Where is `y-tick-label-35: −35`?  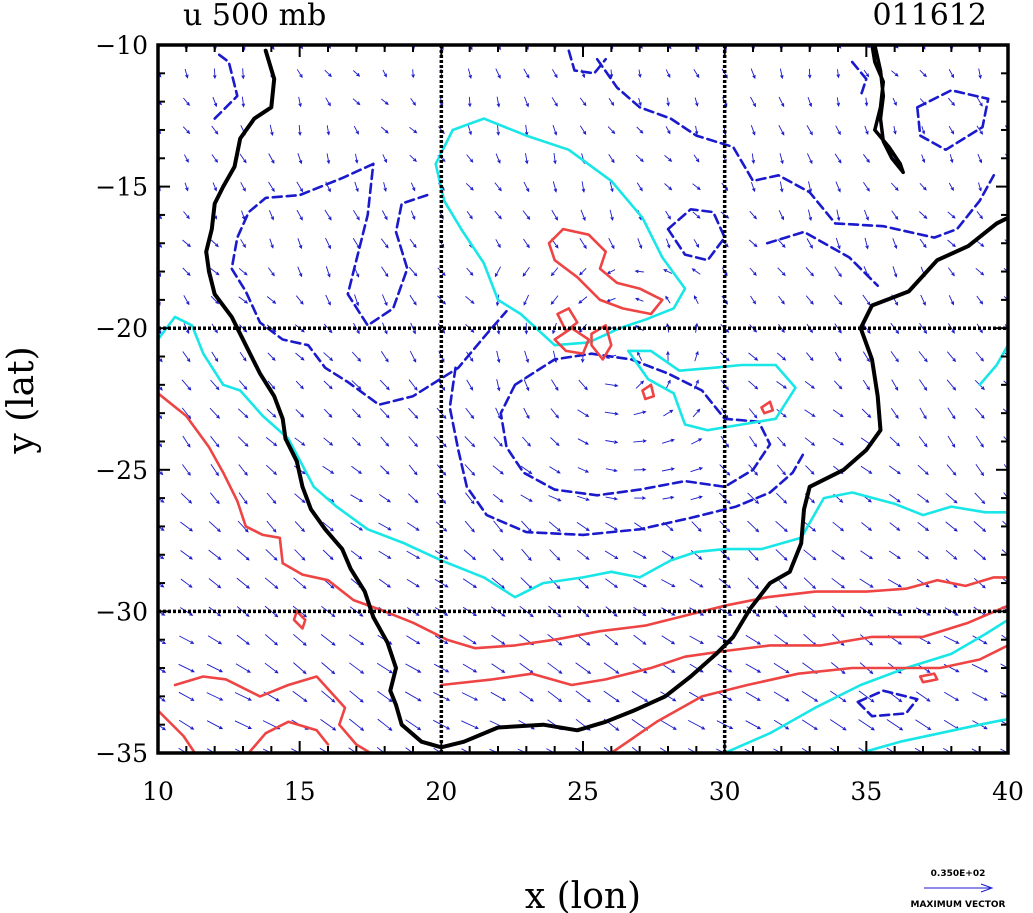 y-tick-label-35: −35 is located at coordinates (121, 753).